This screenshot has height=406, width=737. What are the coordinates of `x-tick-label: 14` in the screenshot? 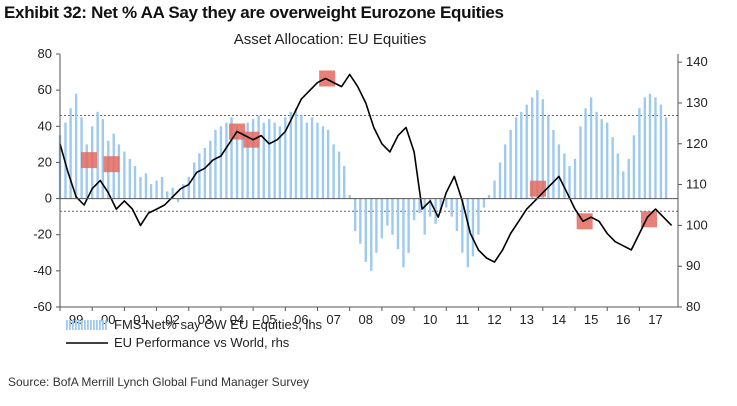 It's located at (559, 319).